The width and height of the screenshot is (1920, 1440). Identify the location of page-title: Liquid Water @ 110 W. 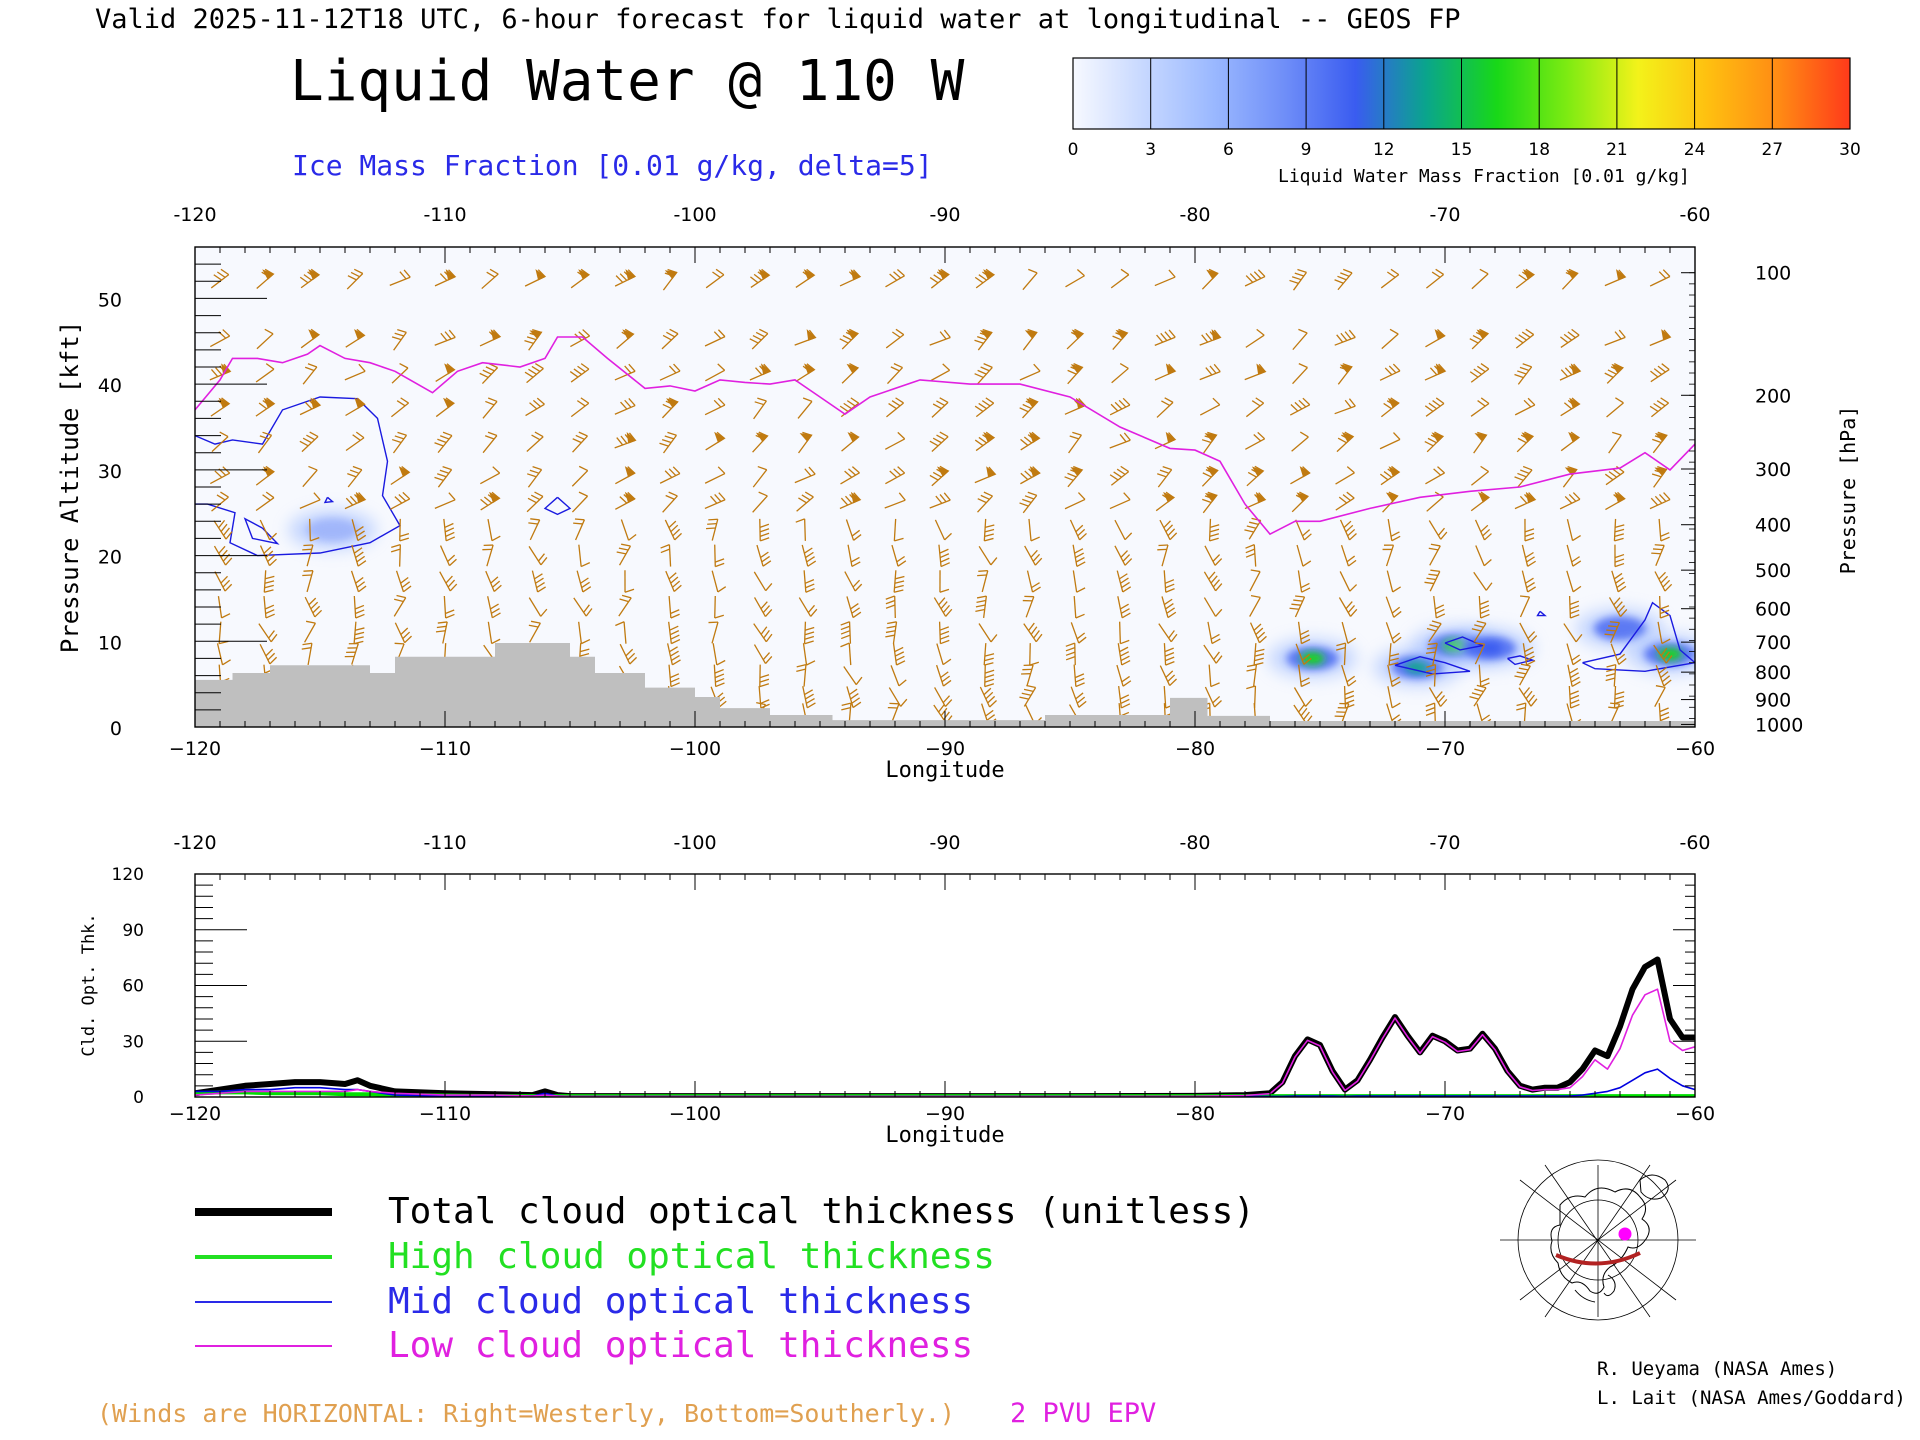
(627, 81).